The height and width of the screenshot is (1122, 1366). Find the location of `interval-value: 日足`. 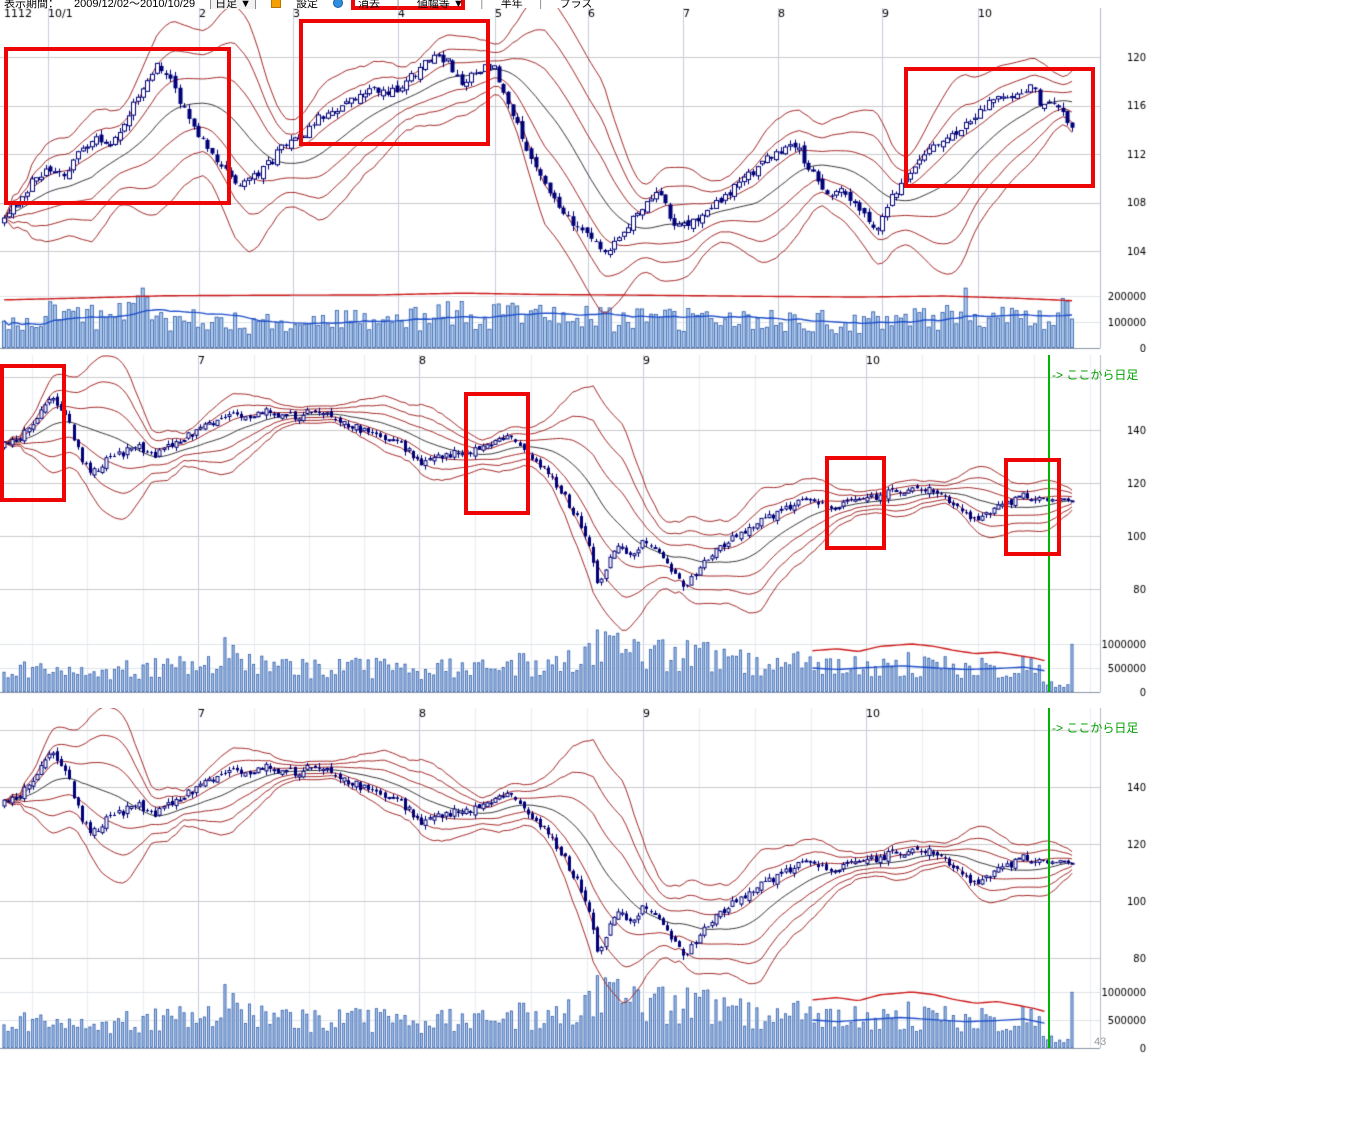

interval-value: 日足 is located at coordinates (226, 4).